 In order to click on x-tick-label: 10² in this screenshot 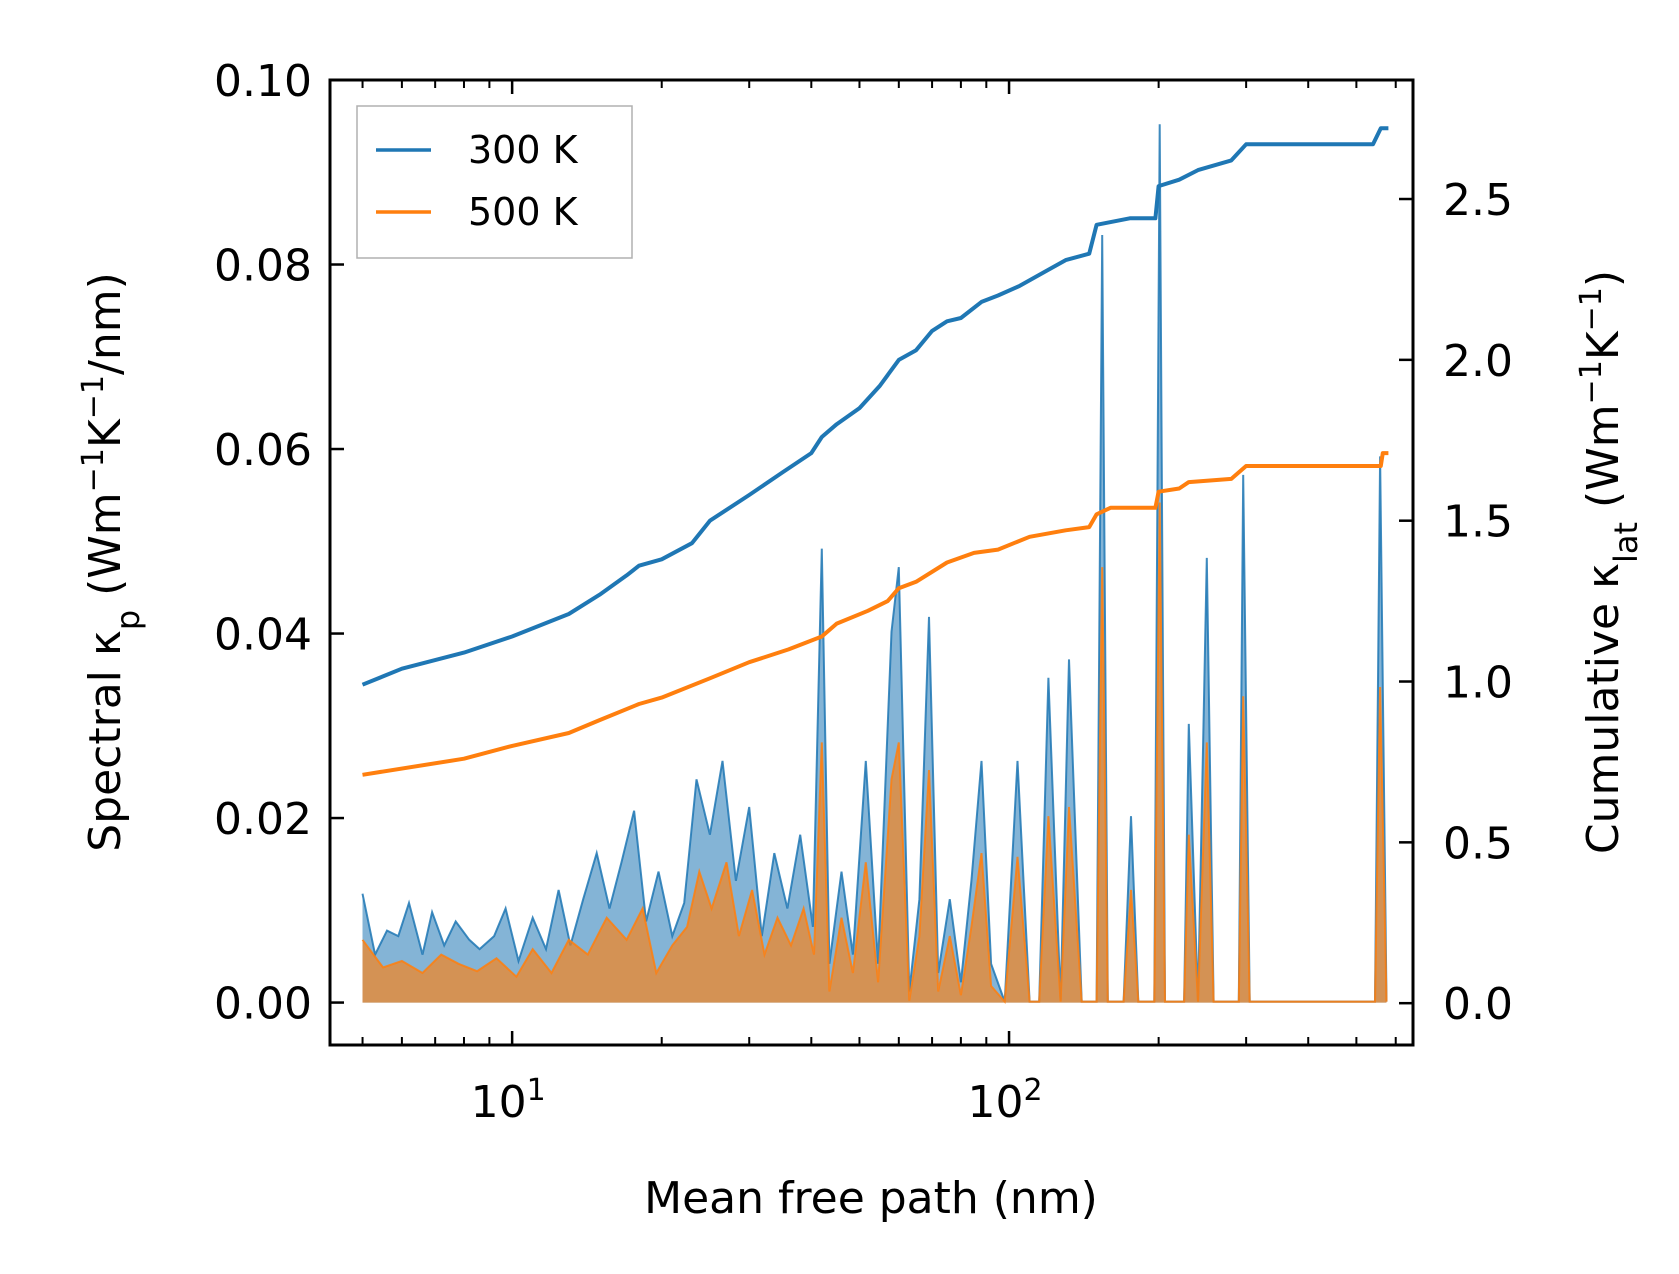, I will do `click(1005, 1101)`.